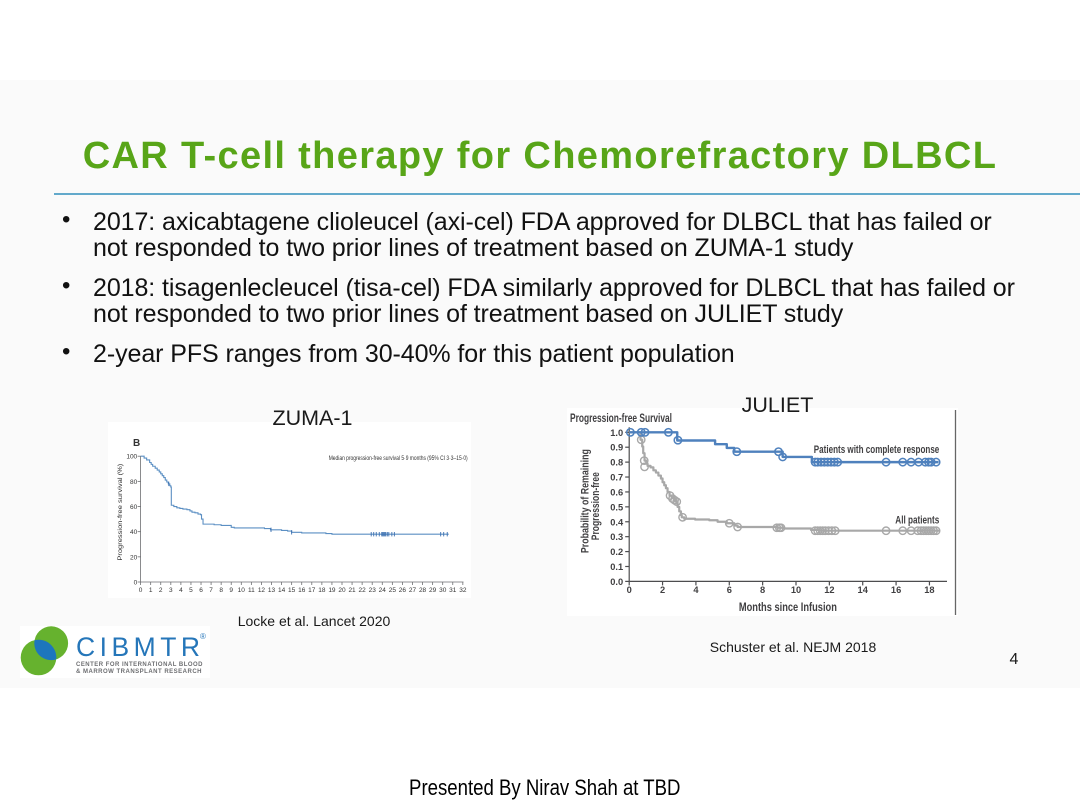 The image size is (1080, 810). I want to click on svg-text: Probability of Remaining, so click(585, 501).